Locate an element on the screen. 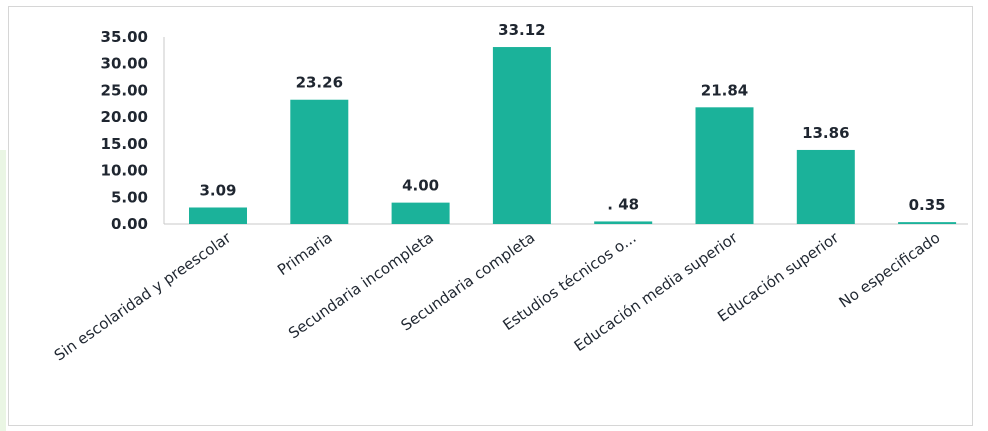  data-label: 0.35 is located at coordinates (927, 205).